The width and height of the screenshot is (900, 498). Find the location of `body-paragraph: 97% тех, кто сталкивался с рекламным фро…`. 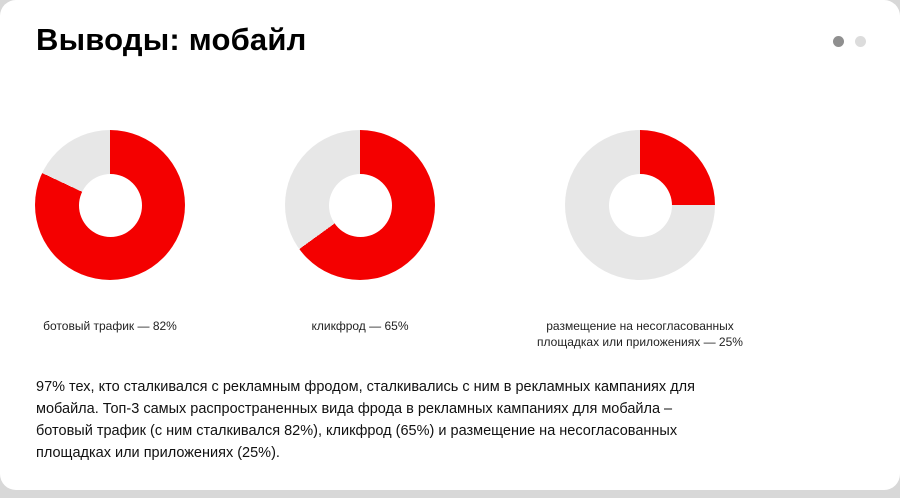

body-paragraph: 97% тех, кто сталкивался с рекламным фро… is located at coordinates (365, 420).